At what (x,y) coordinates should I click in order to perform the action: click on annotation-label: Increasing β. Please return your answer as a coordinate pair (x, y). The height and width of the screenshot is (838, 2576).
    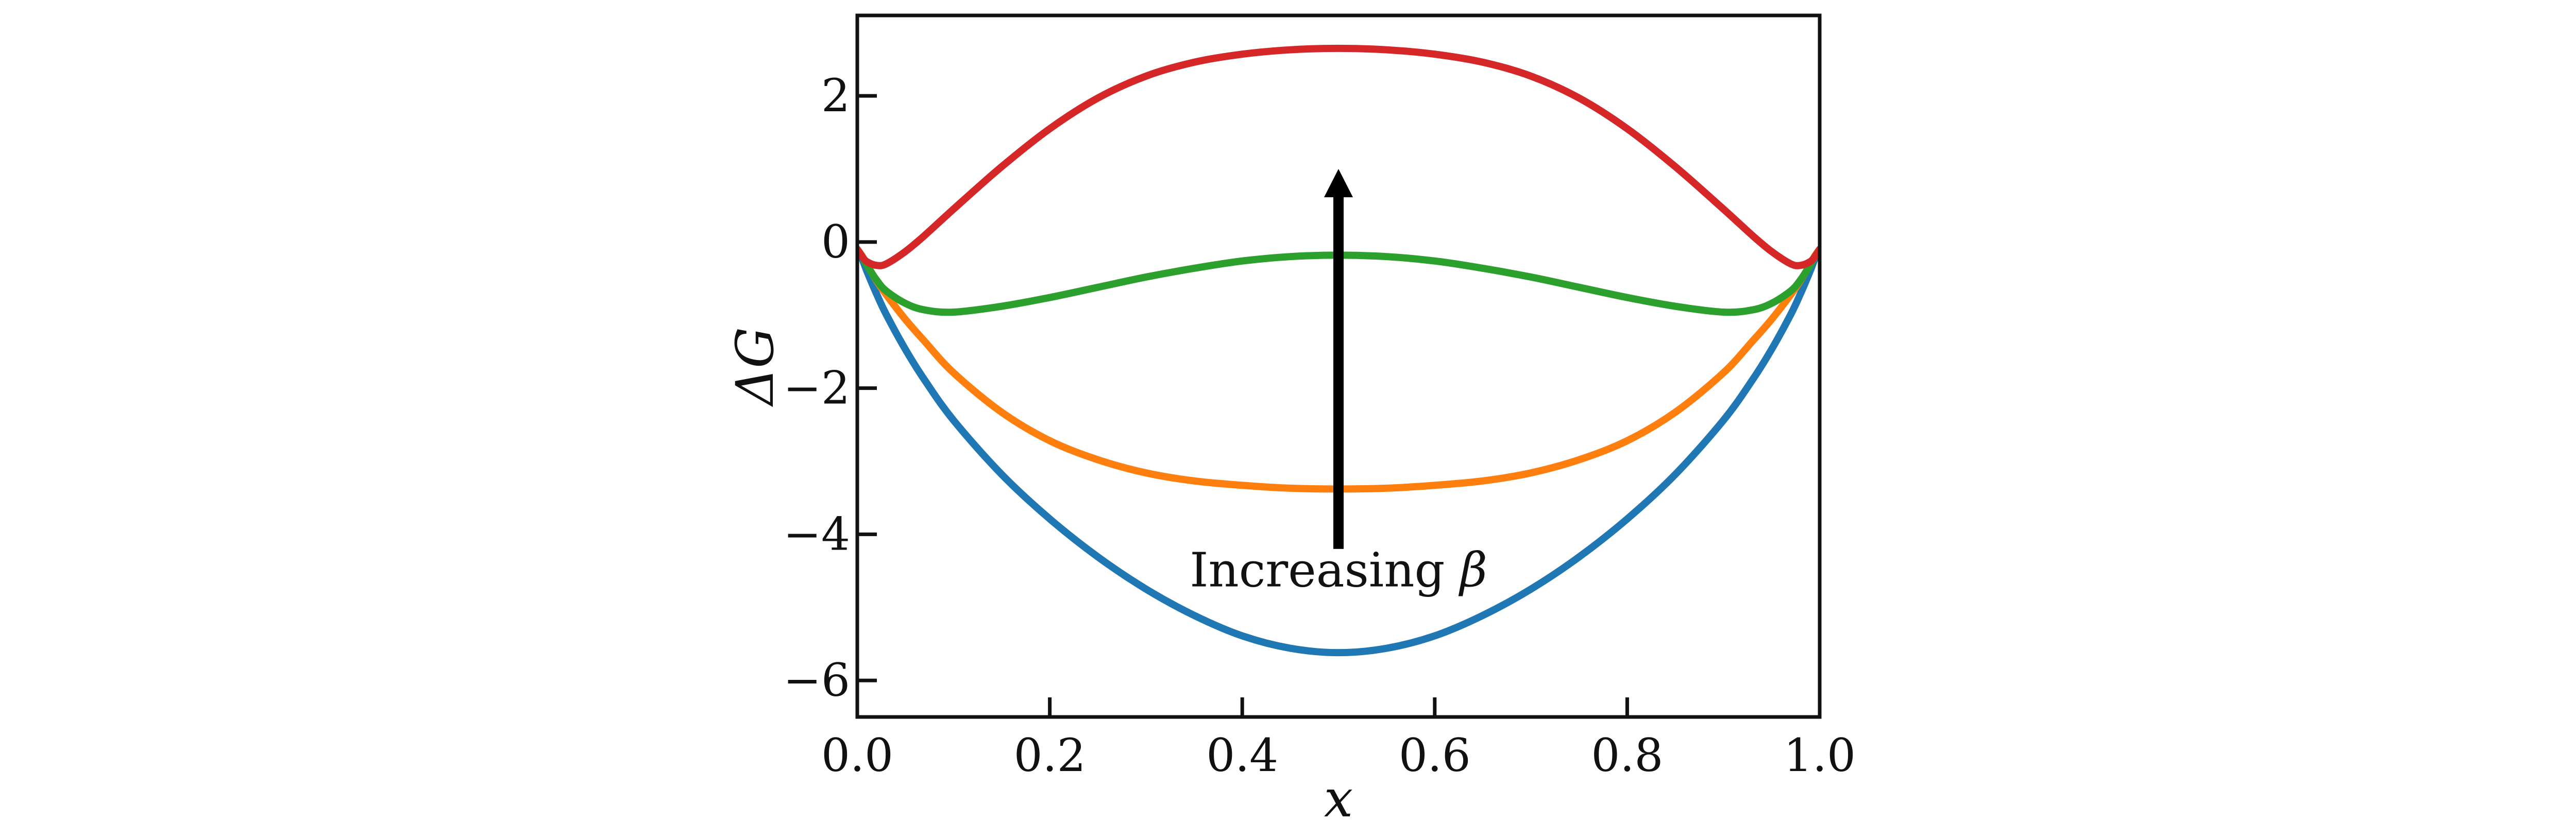
    Looking at the image, I should click on (1338, 569).